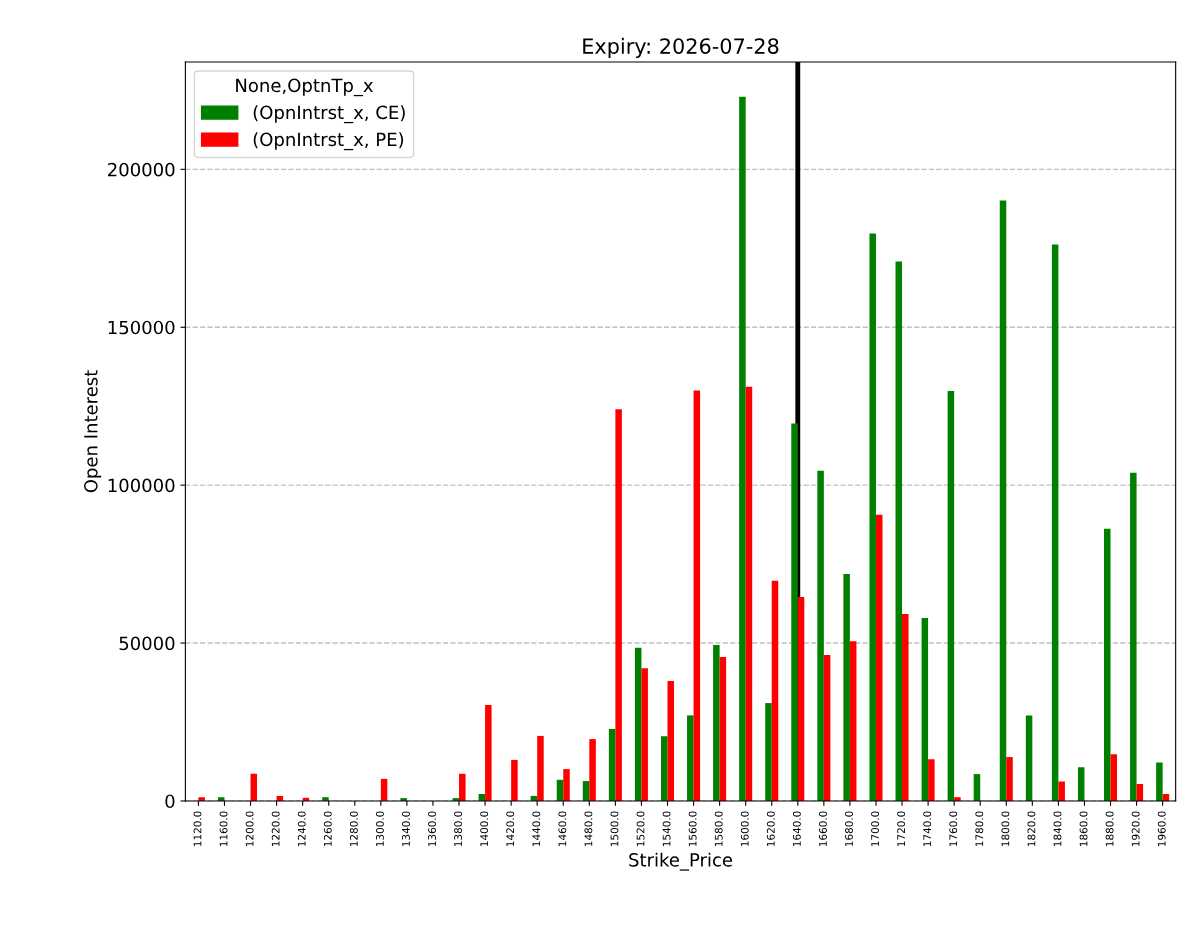  I want to click on x-tick-label: 1280.0, so click(353, 828).